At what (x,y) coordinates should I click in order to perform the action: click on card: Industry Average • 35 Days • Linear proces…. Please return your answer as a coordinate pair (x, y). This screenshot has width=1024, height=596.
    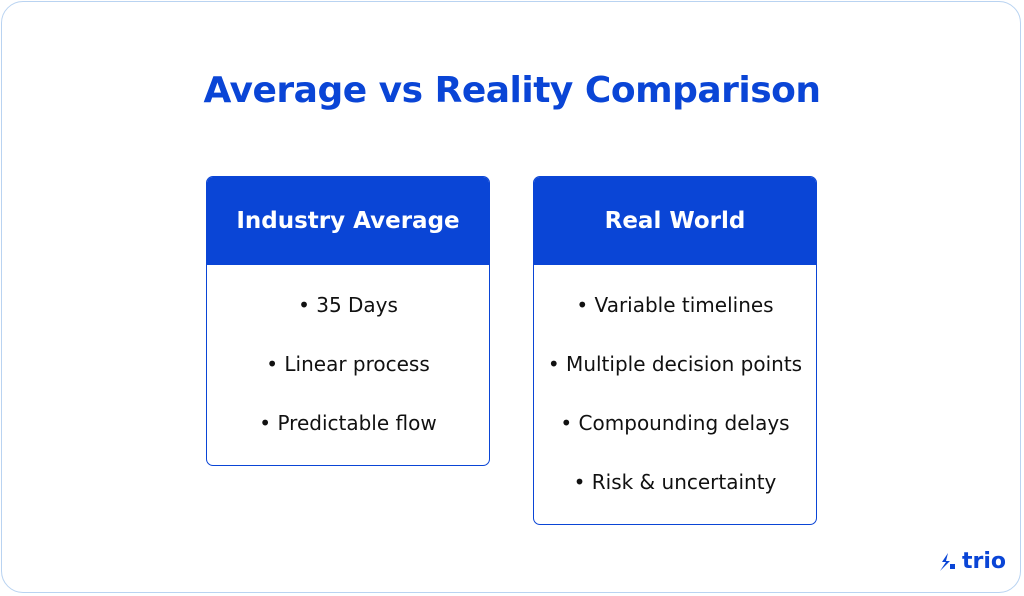
    Looking at the image, I should click on (348, 321).